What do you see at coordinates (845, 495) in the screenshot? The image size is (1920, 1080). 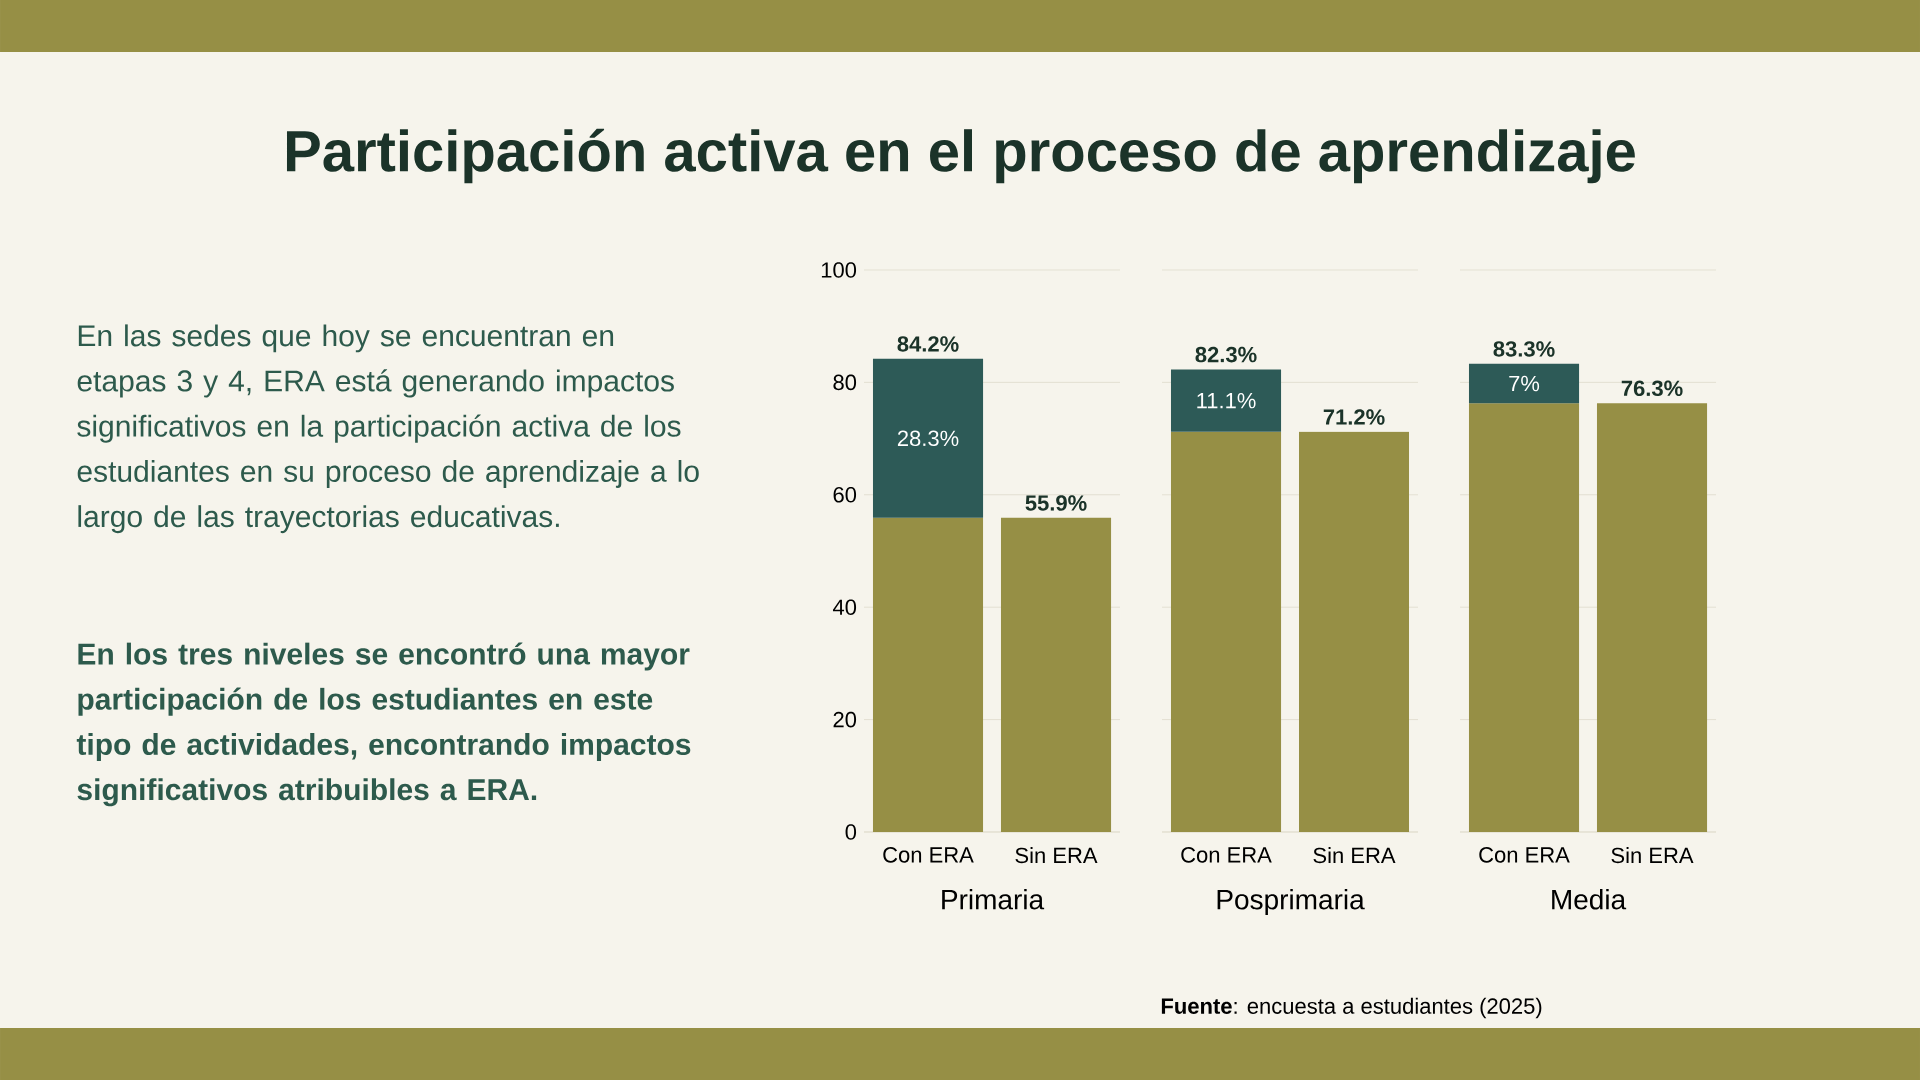 I see `y-tick-label: 60` at bounding box center [845, 495].